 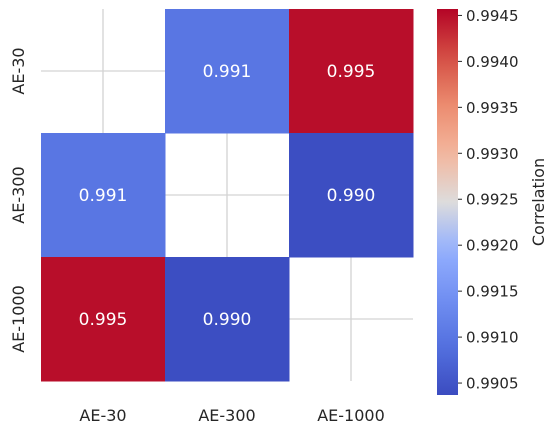 What do you see at coordinates (351, 415) in the screenshot?
I see `x-tick-label: AE-1000` at bounding box center [351, 415].